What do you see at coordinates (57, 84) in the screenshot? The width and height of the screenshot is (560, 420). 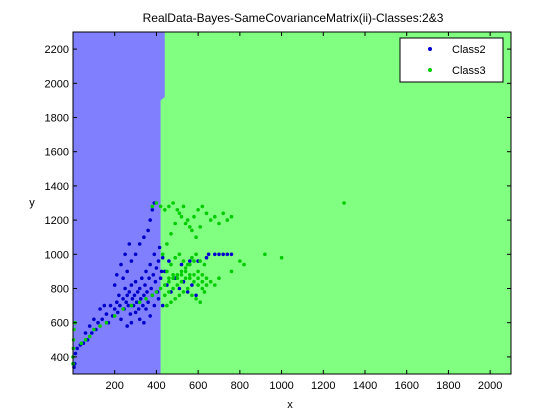 I see `y-tick-label-2000: 2000` at bounding box center [57, 84].